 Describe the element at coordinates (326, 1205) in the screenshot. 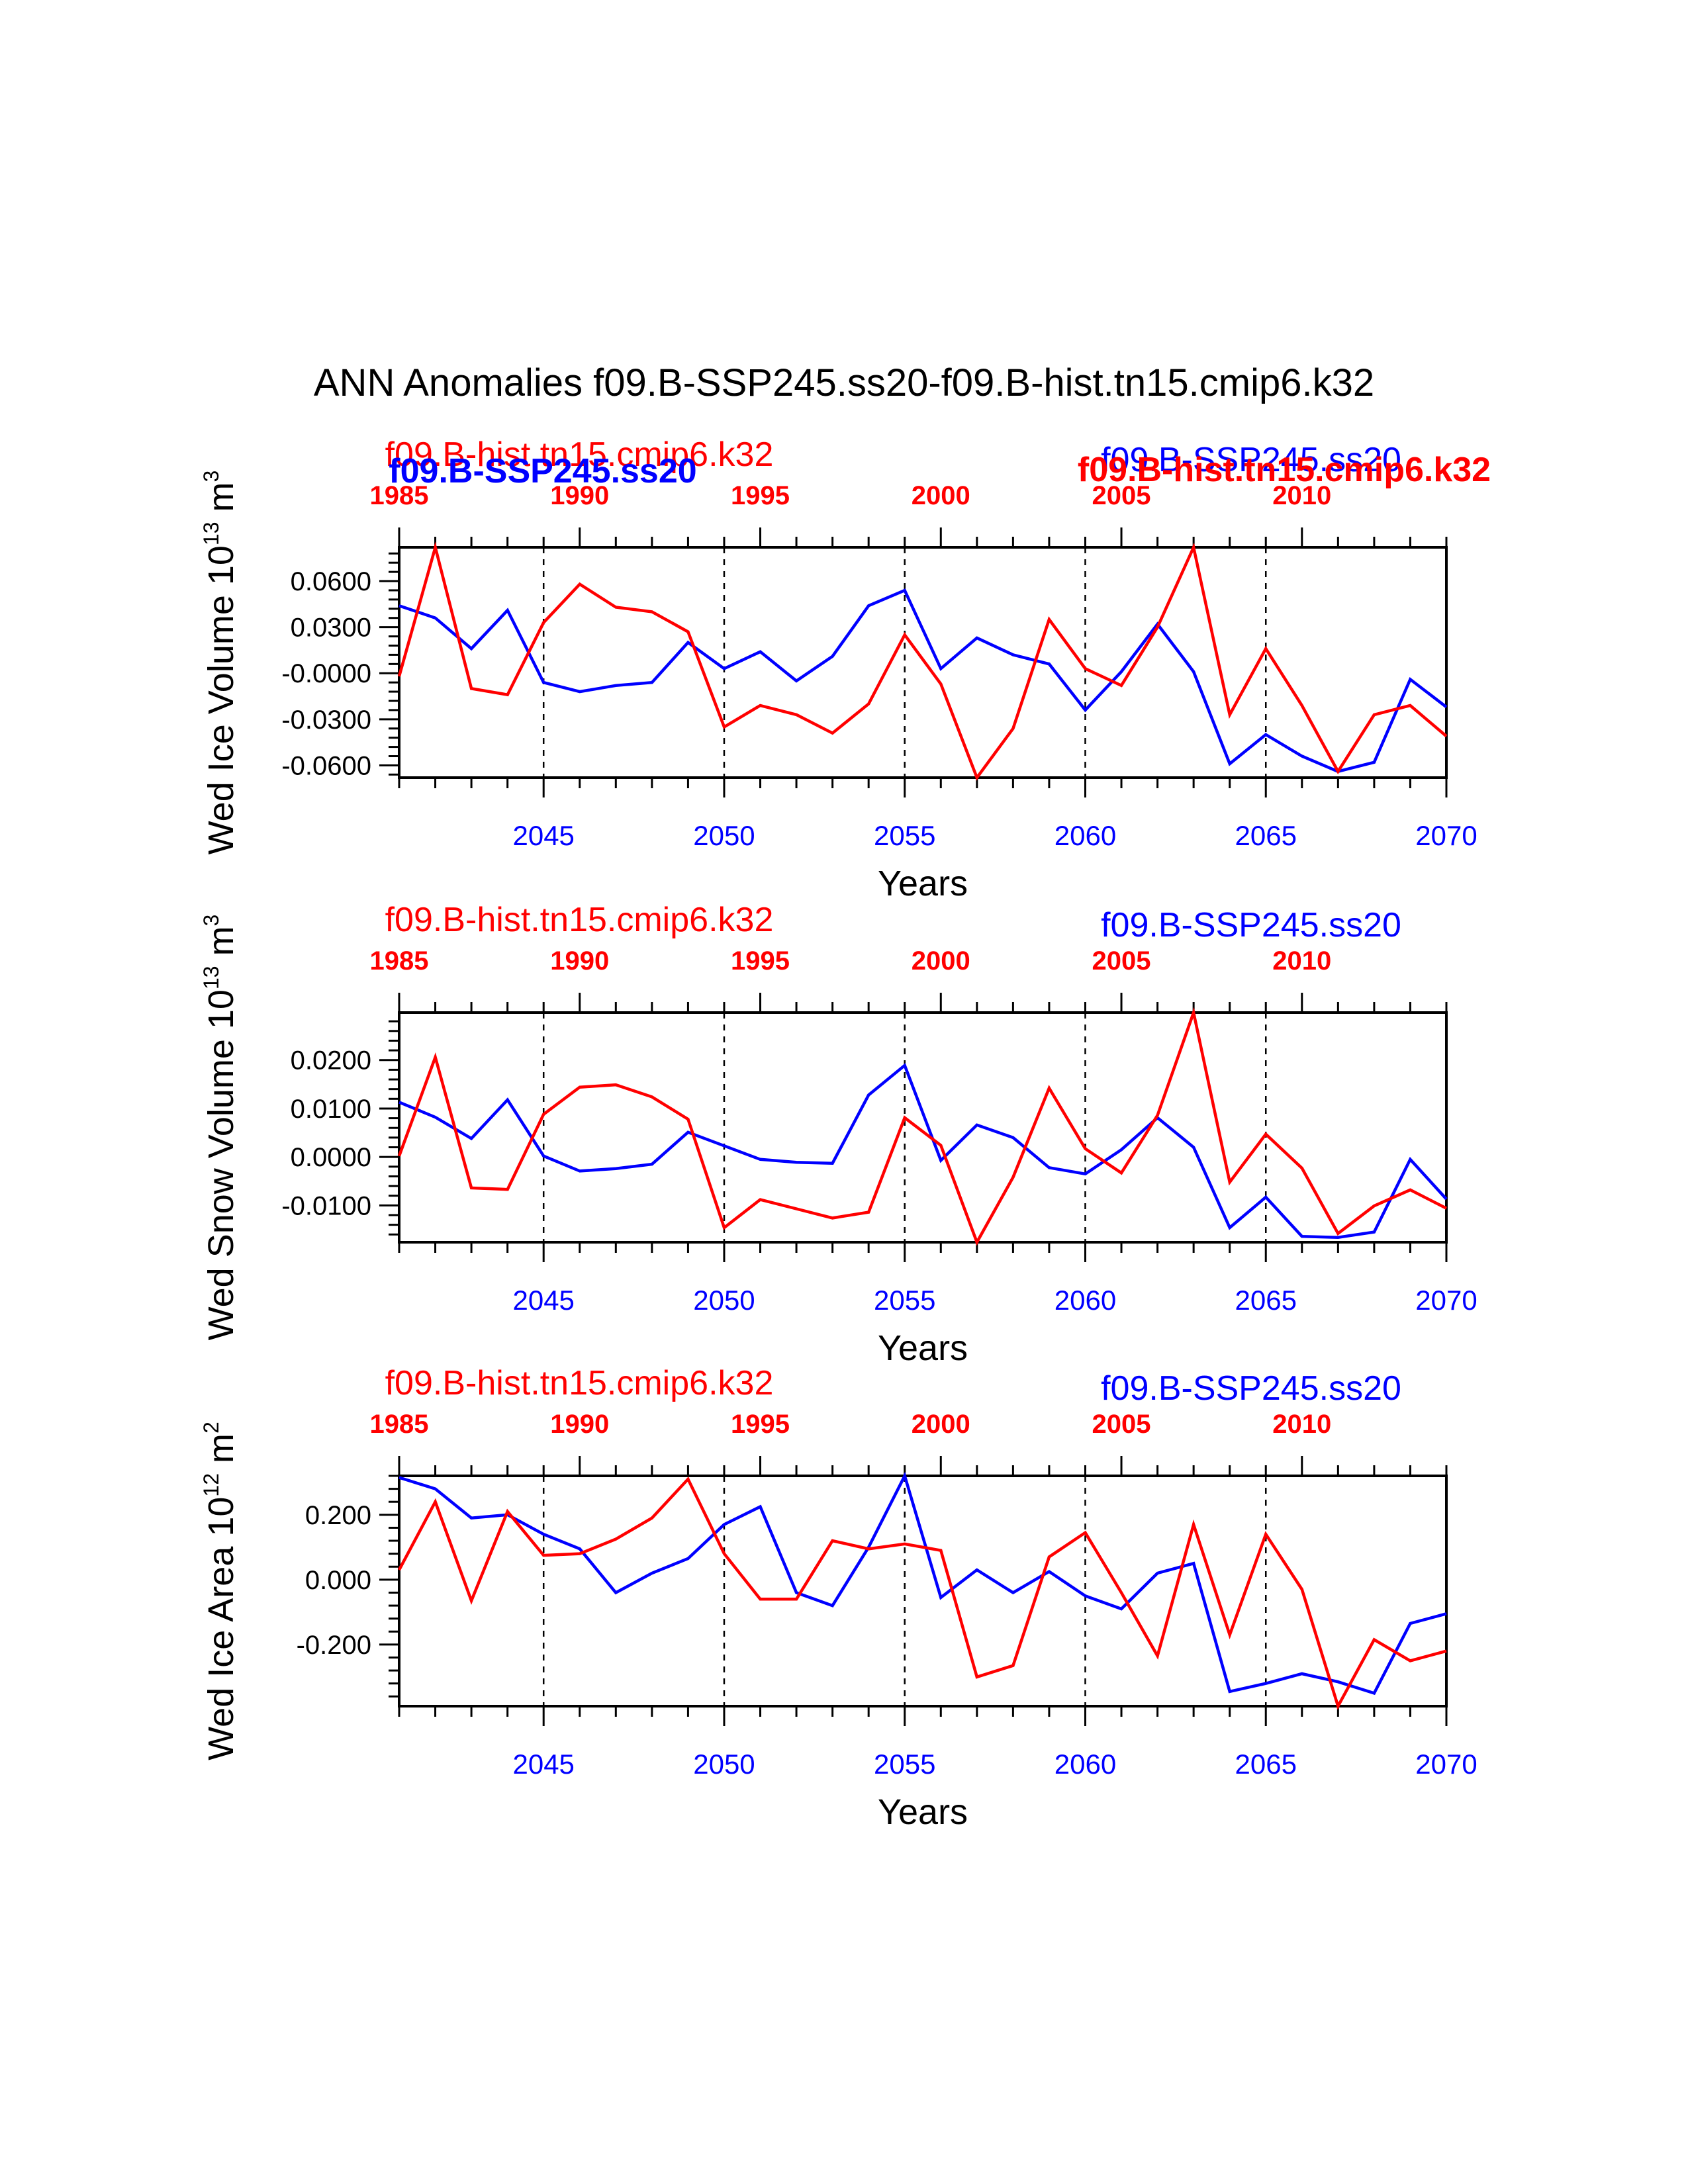

I see `y-tick-label: -0.0100` at that location.